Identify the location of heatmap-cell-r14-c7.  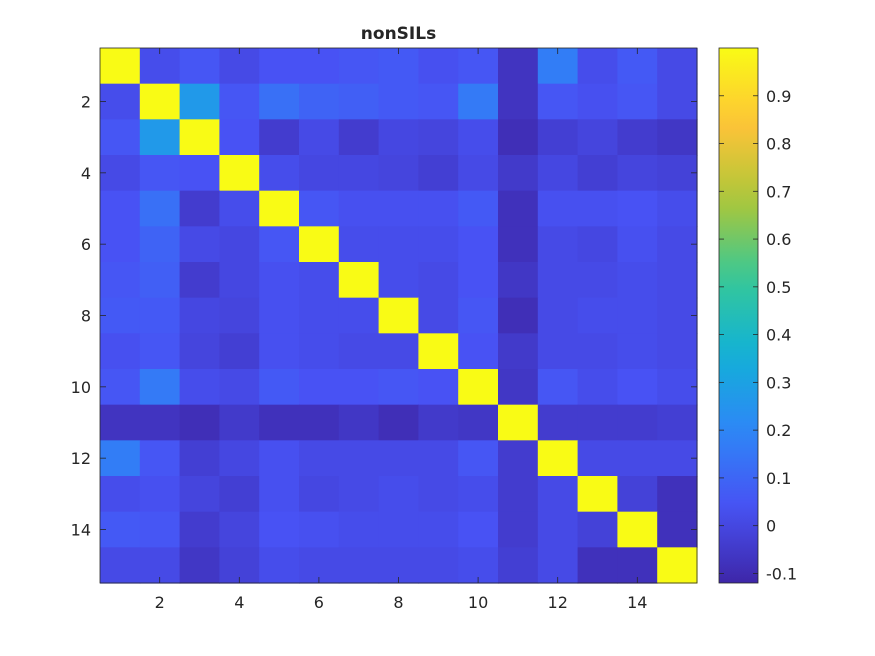
(359, 529).